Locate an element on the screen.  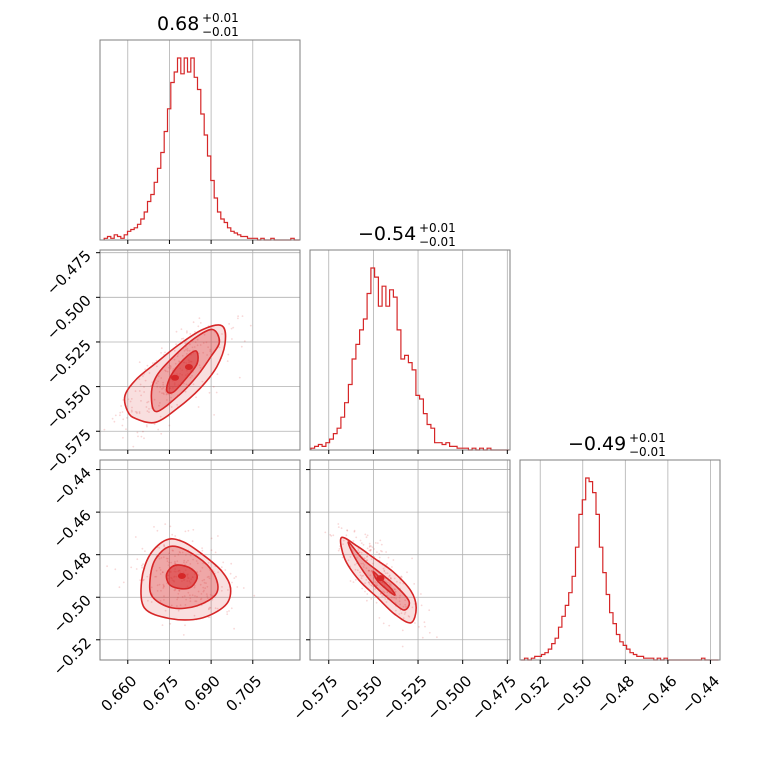
y-tick-label-2-3: −0.46 is located at coordinates (72, 528).